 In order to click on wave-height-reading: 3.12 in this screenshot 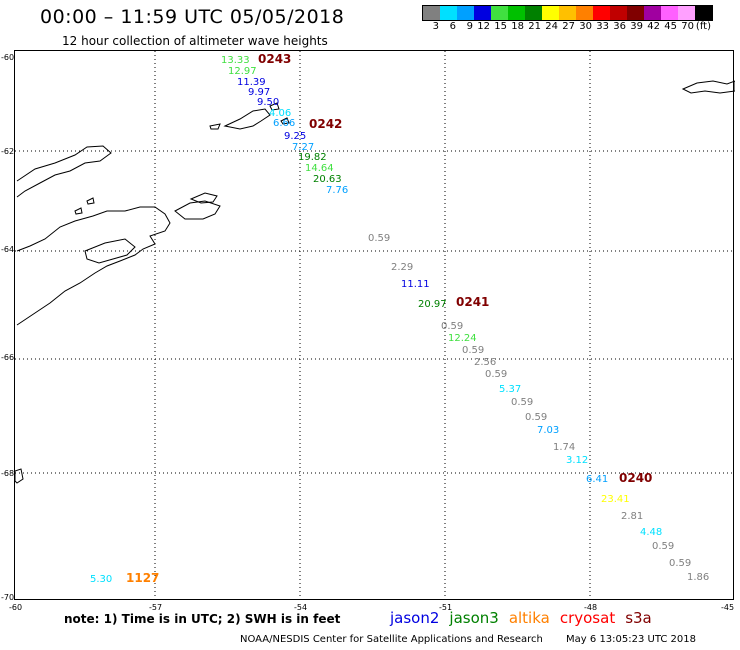, I will do `click(577, 460)`.